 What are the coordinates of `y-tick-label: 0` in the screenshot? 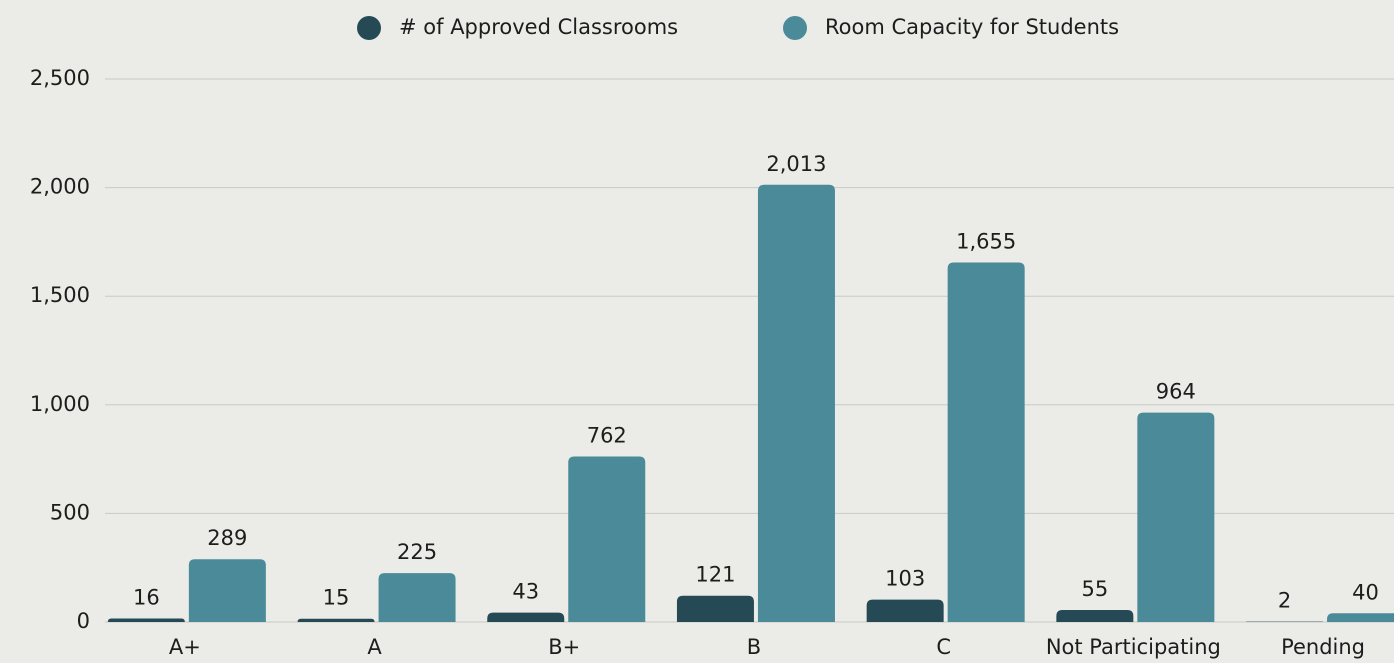 It's located at (83, 621).